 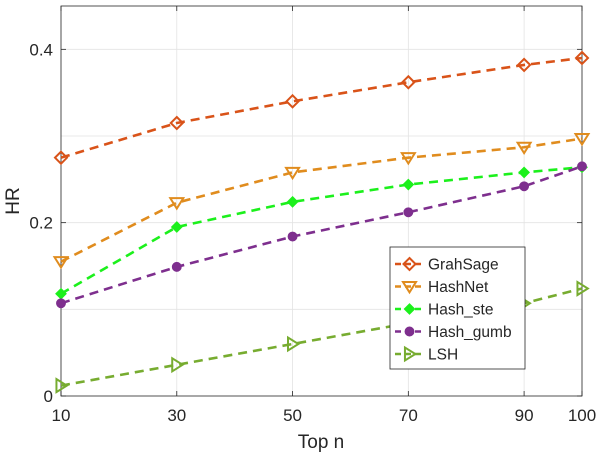 I want to click on legend-label: HashNet, so click(x=458, y=287).